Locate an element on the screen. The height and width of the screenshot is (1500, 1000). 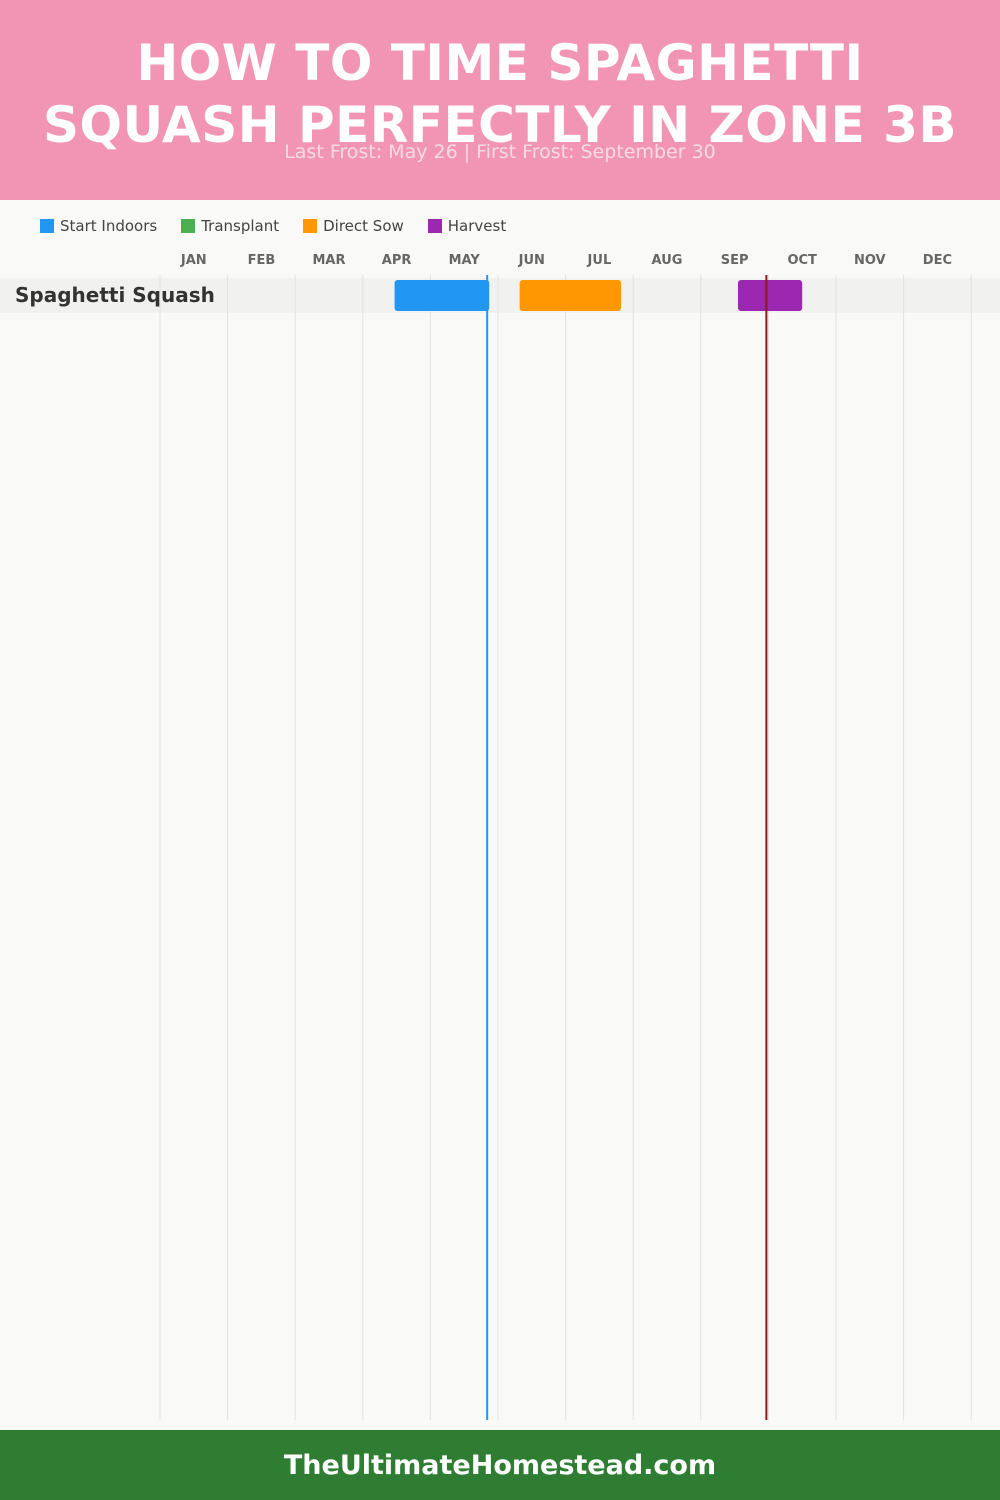
month-label-jan: JAN is located at coordinates (193, 260).